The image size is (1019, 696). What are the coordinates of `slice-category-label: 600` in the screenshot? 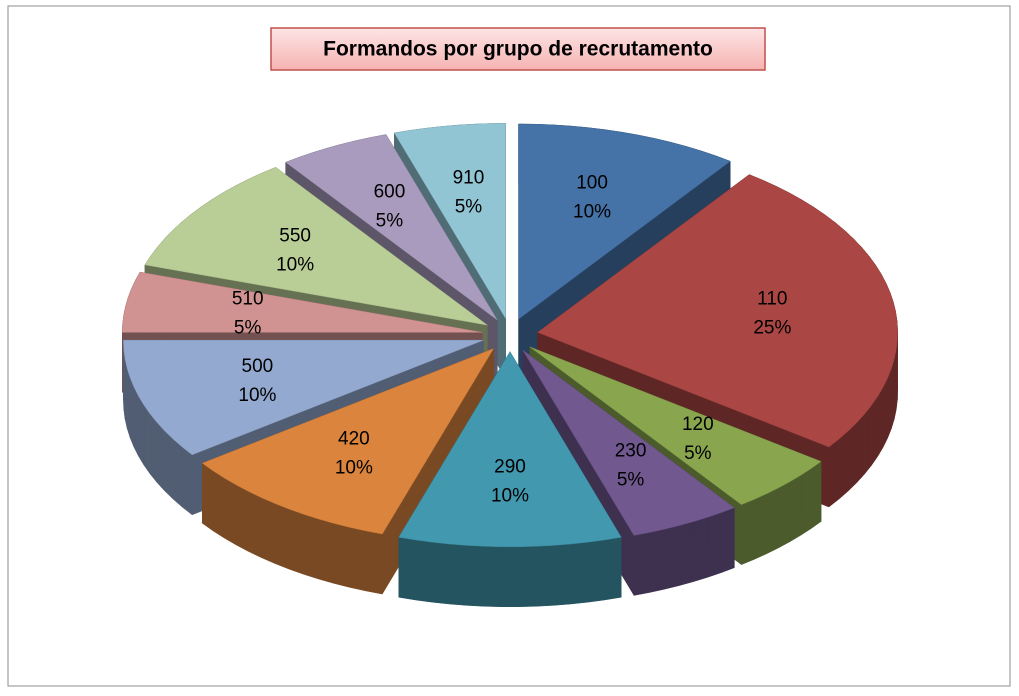 It's located at (390, 191).